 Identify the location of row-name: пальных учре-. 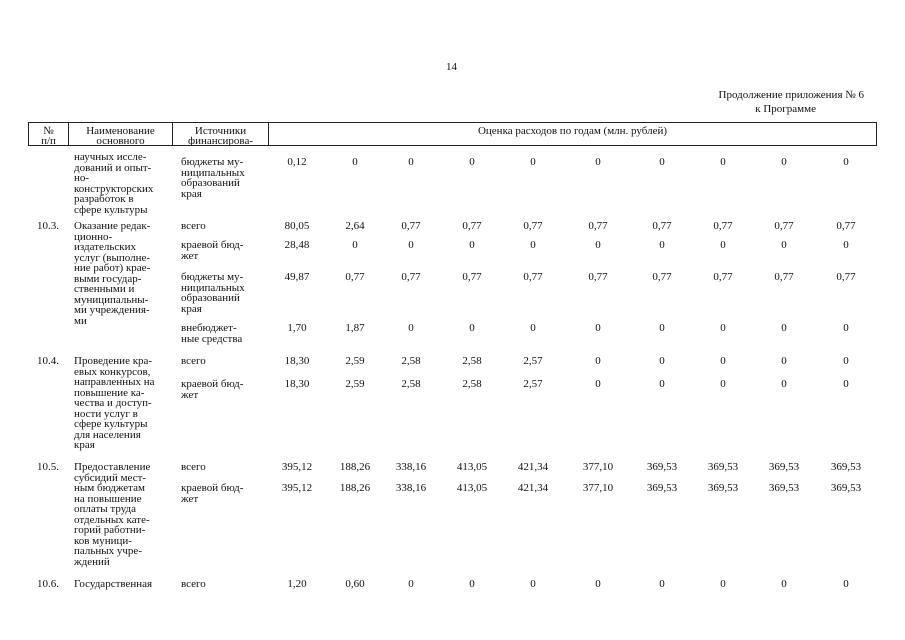
(108, 551).